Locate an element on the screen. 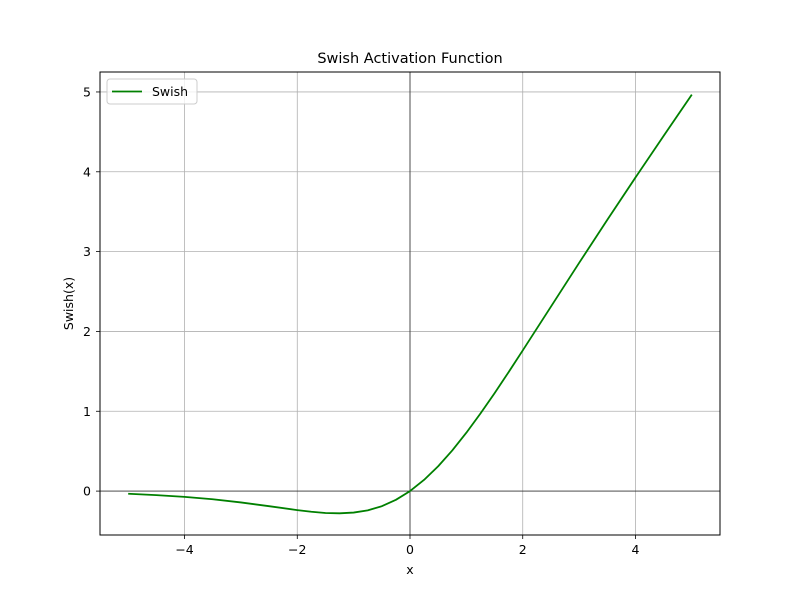 The height and width of the screenshot is (604, 800). y-axis-ticks: 0 1 2 3 4 5 is located at coordinates (91, 291).